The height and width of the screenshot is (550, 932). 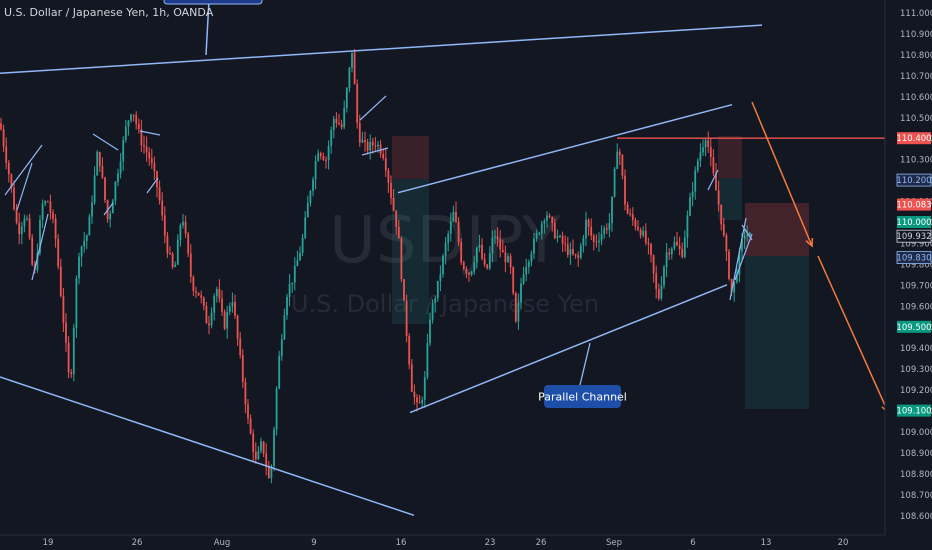 I want to click on trendline-channel-top, so click(x=565, y=148).